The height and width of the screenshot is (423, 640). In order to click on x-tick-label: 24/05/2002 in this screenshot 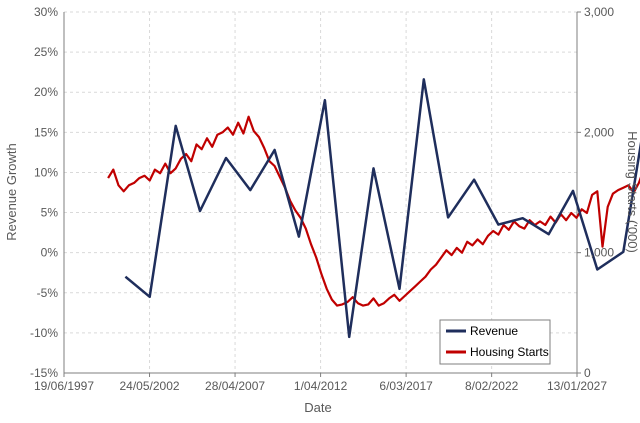, I will do `click(149, 386)`.